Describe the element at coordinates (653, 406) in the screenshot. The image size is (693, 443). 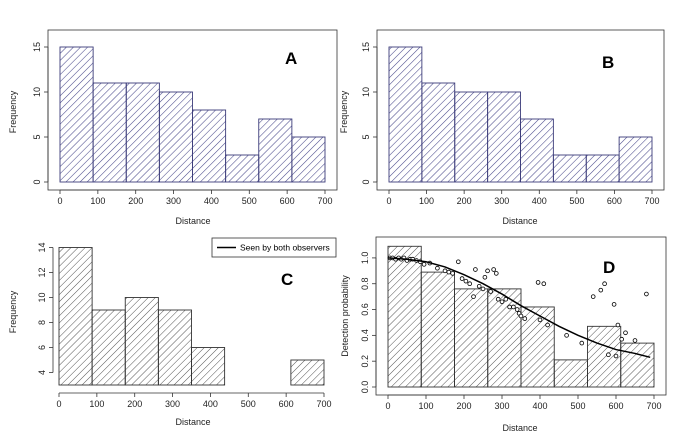
I see `panel-d-x-tick-label: 700` at that location.